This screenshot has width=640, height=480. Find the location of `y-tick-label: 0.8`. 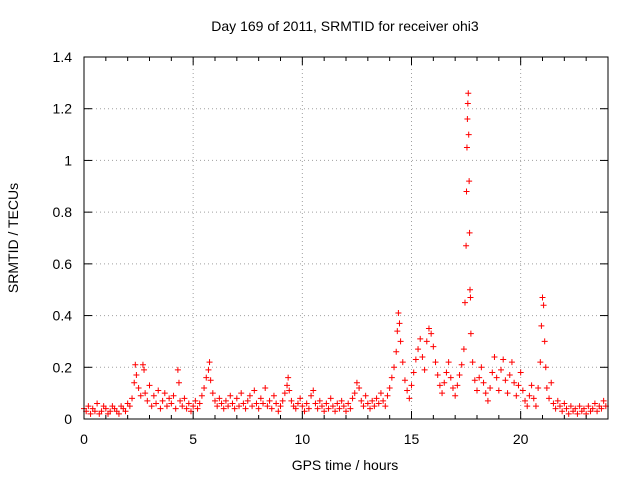

y-tick-label: 0.8 is located at coordinates (63, 212).